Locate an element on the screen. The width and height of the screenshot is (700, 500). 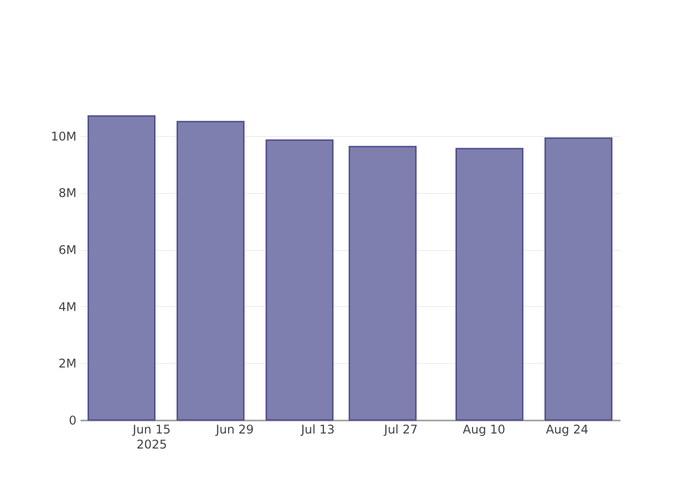
y-tick-label: 10M is located at coordinates (63, 136).